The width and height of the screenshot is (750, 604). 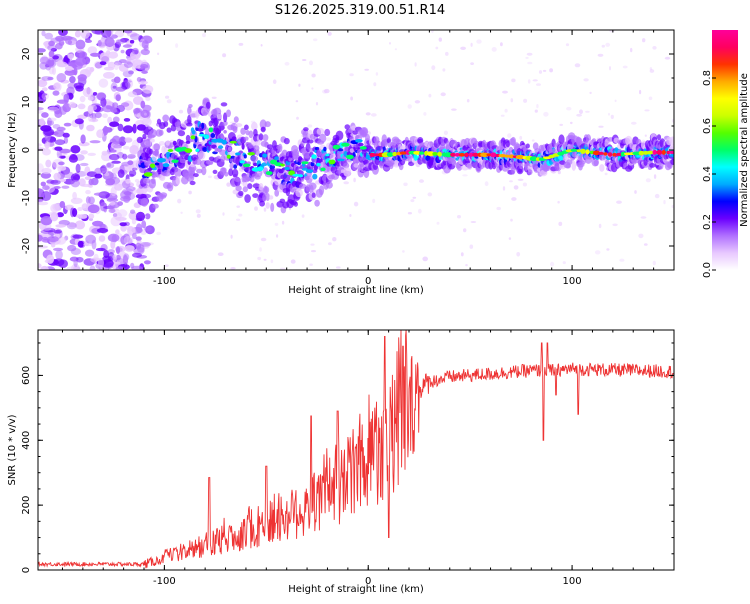 I want to click on y-tick-label: 400, so click(x=26, y=440).